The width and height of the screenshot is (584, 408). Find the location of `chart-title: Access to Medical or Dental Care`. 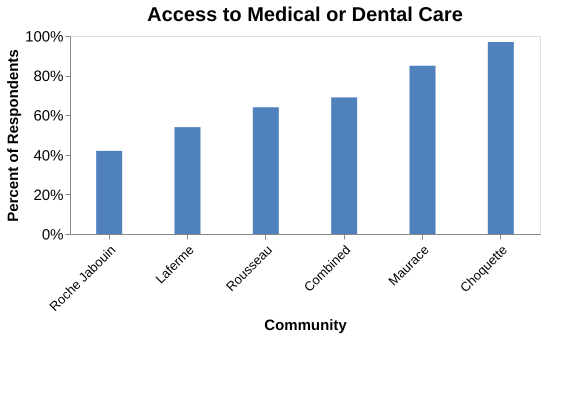

chart-title: Access to Medical or Dental Care is located at coordinates (305, 15).